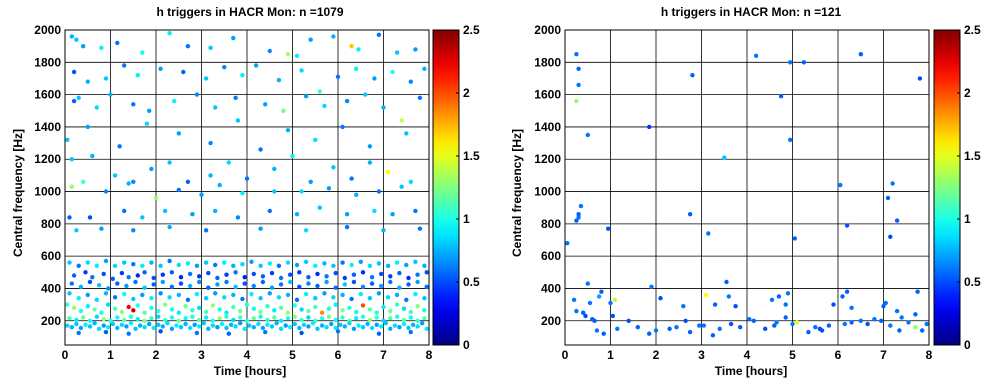  What do you see at coordinates (565, 355) in the screenshot?
I see `x-tick-label: 0` at bounding box center [565, 355].